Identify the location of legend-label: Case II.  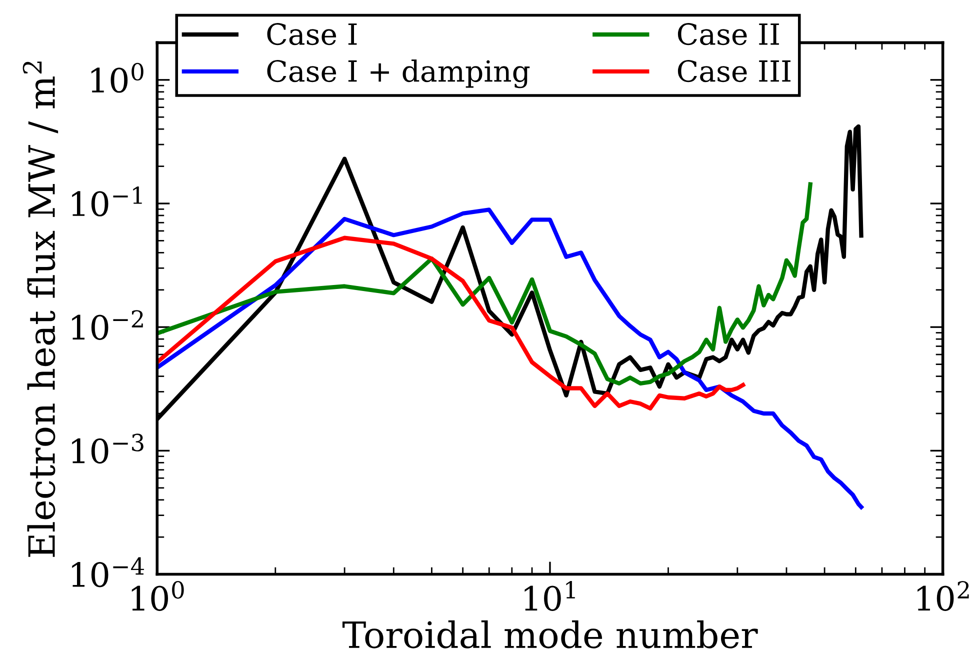
(728, 34).